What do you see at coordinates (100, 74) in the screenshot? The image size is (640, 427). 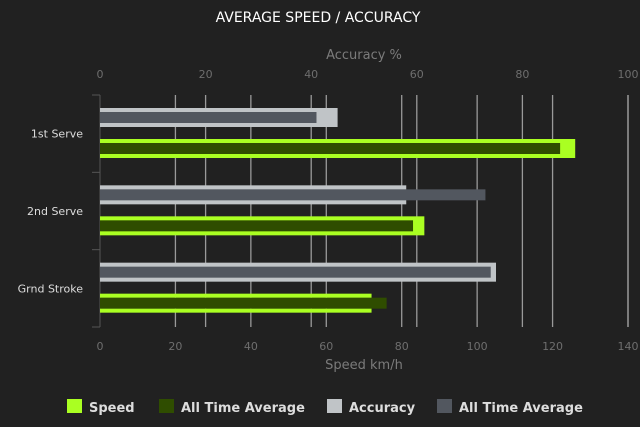 I see `accuracy-tick-label: 0` at bounding box center [100, 74].